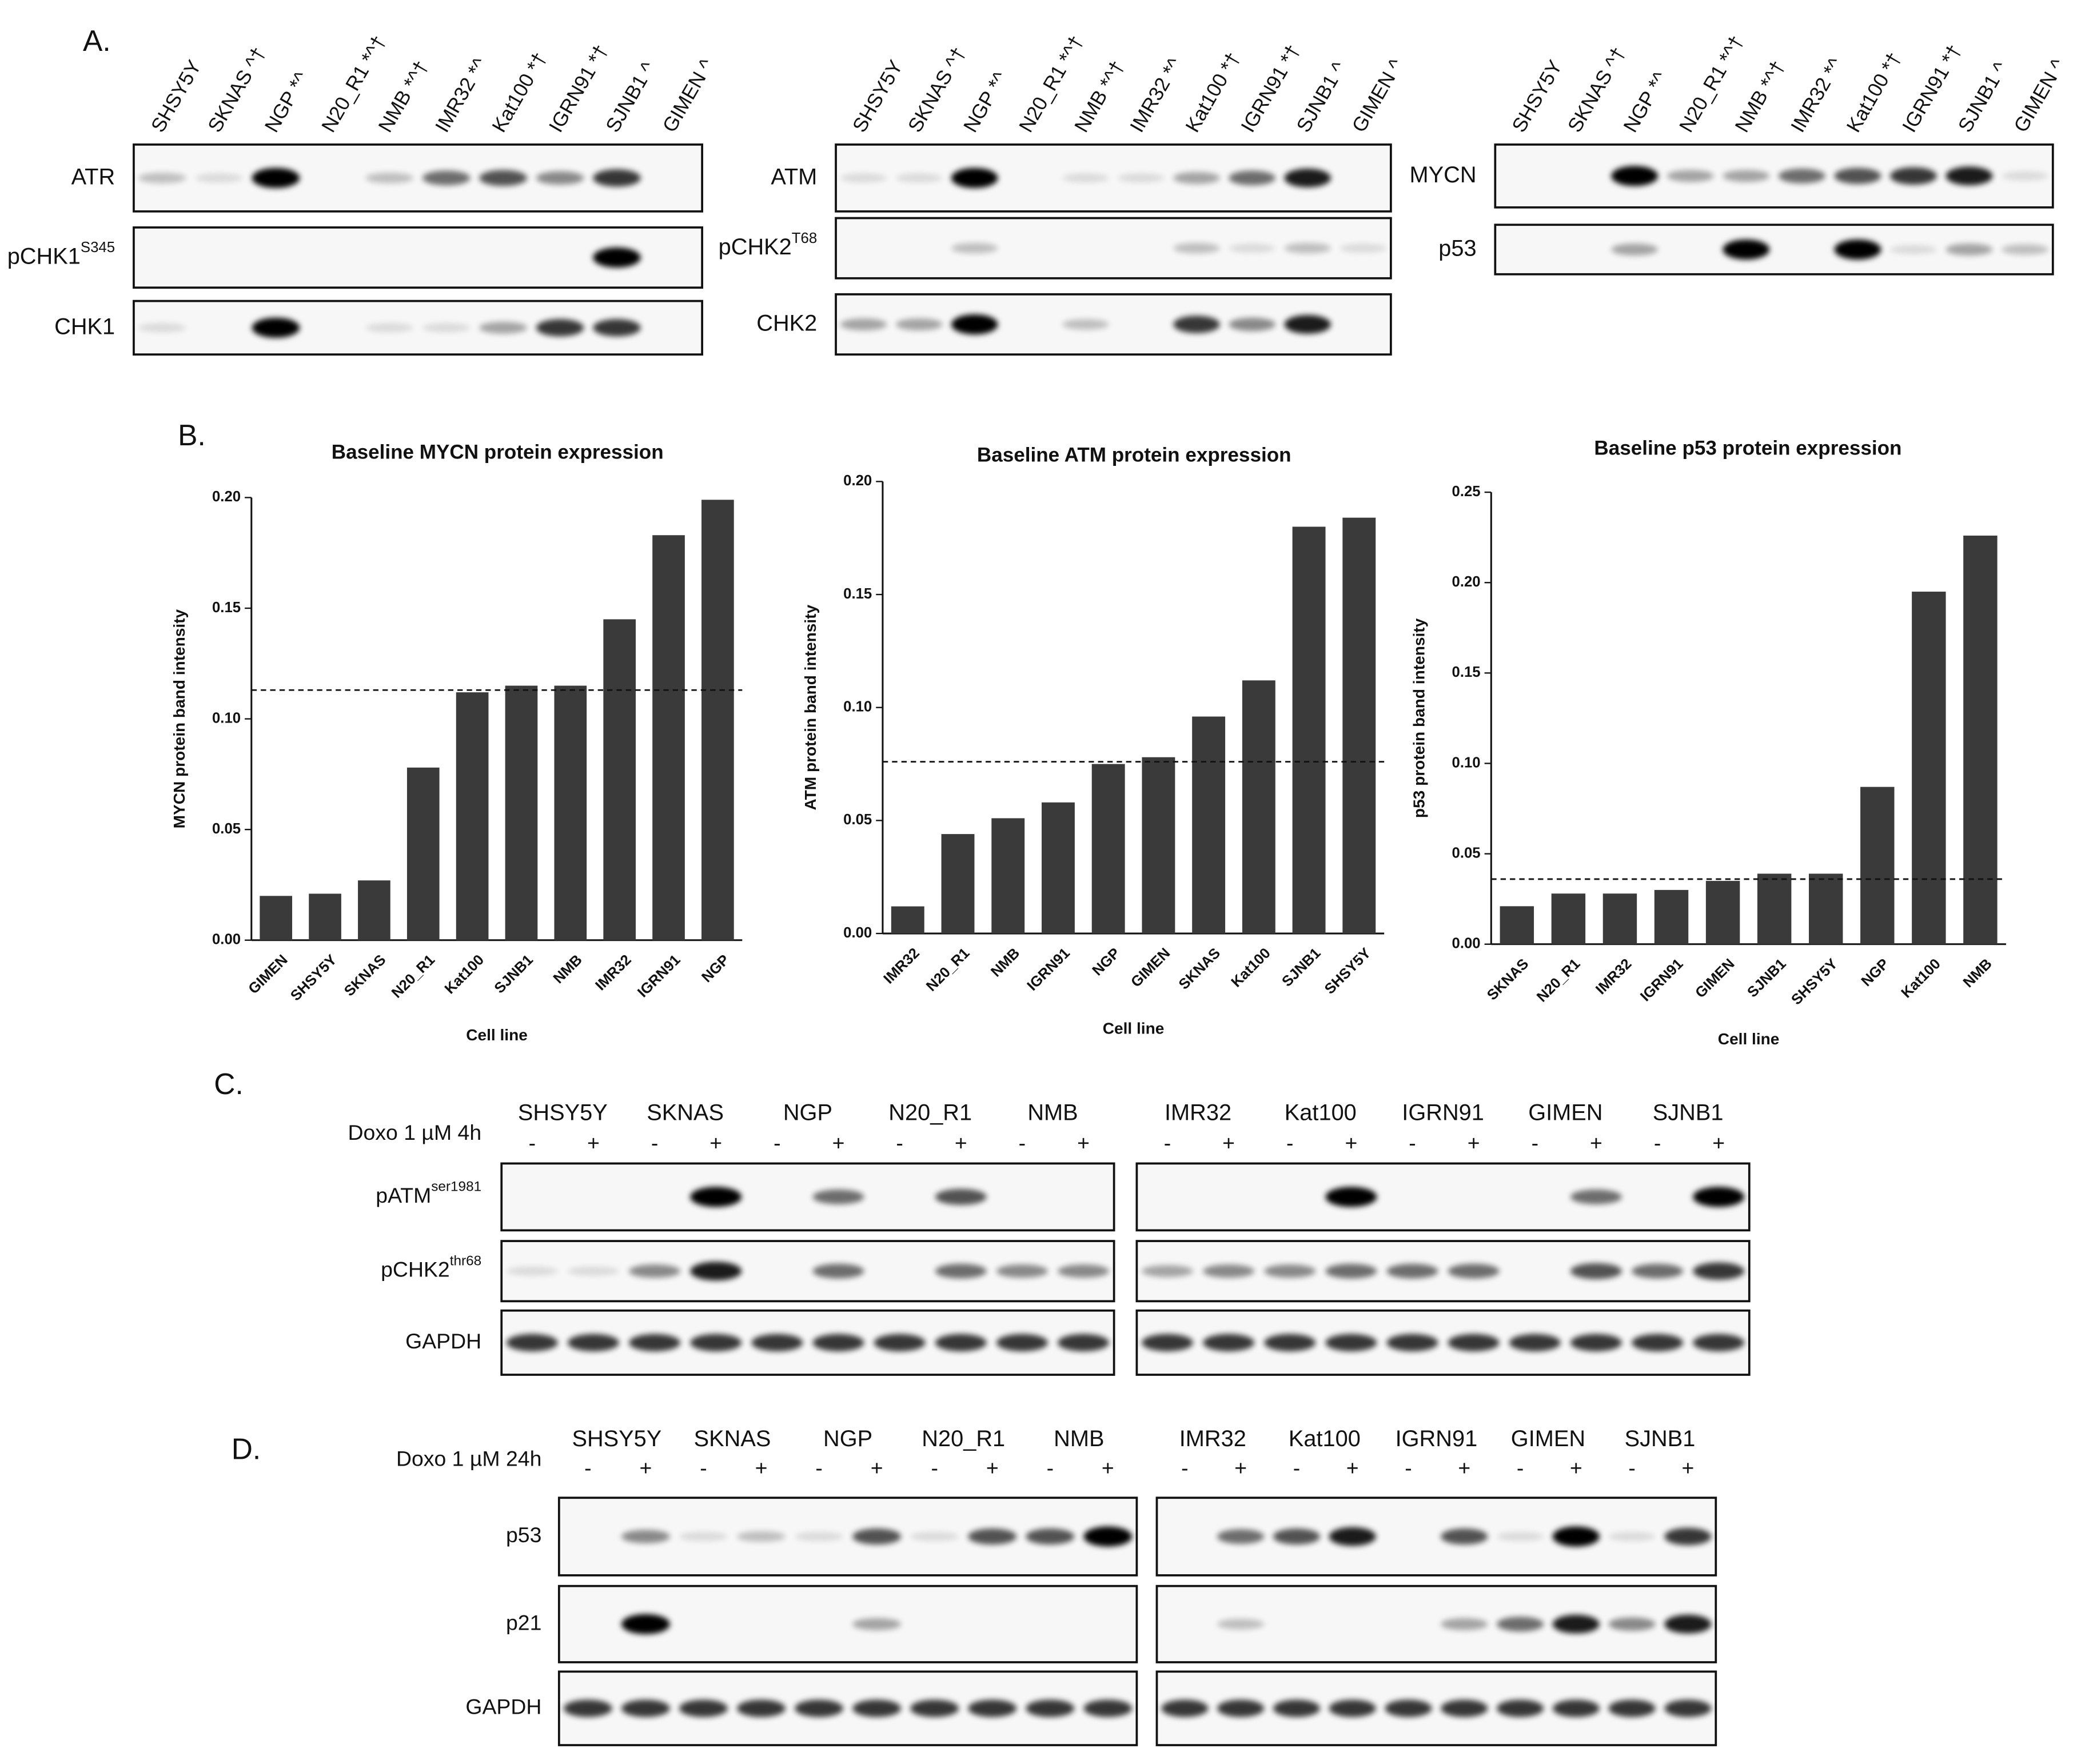 This screenshot has width=2097, height=1764. I want to click on row-label-text: pCHK2, so click(755, 247).